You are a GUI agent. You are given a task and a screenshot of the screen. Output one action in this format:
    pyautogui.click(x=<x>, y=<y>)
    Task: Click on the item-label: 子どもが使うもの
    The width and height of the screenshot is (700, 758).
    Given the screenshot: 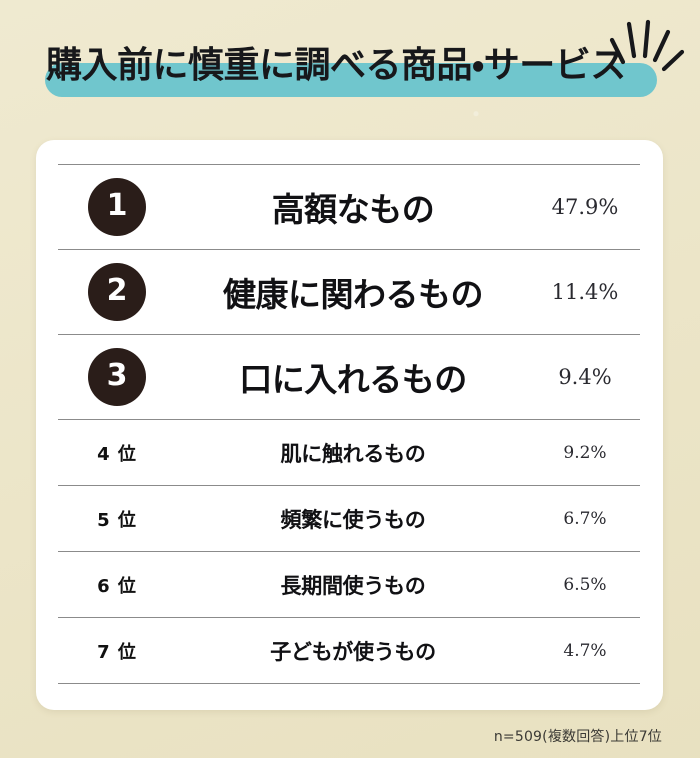 What is the action you would take?
    pyautogui.click(x=353, y=650)
    